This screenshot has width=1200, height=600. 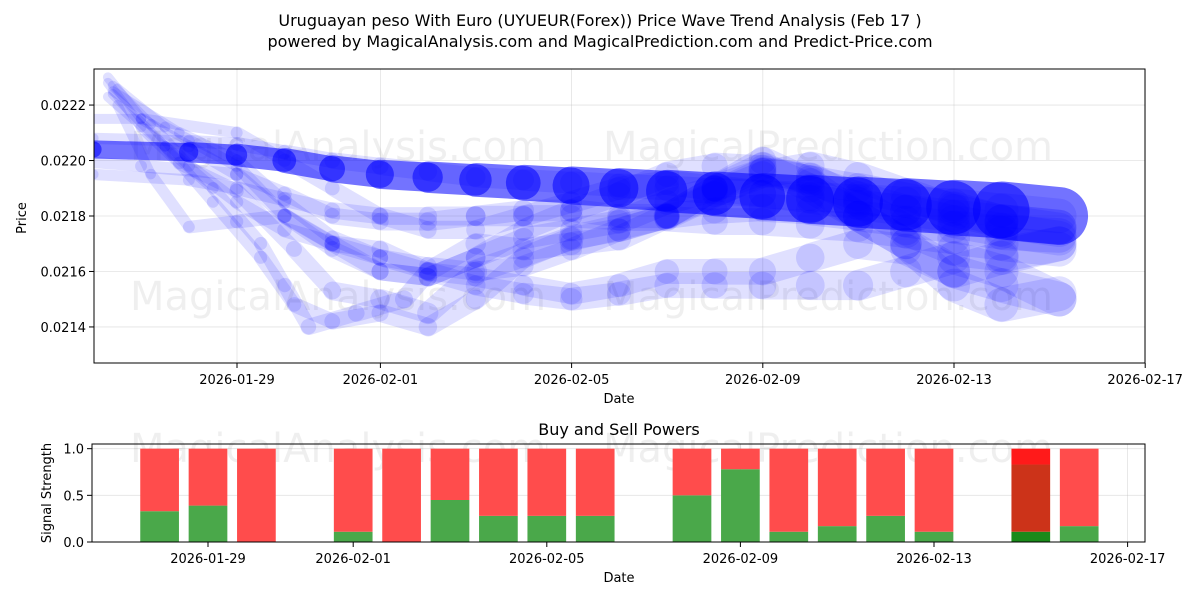 What do you see at coordinates (954, 380) in the screenshot?
I see `price-x-tick-4: 2026-02-13` at bounding box center [954, 380].